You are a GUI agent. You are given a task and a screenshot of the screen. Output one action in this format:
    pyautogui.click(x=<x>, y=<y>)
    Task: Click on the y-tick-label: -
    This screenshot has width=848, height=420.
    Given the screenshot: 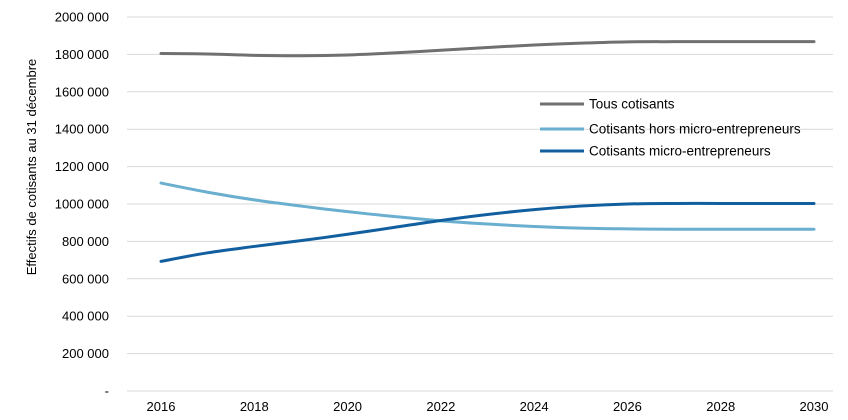 What is the action you would take?
    pyautogui.click(x=107, y=391)
    